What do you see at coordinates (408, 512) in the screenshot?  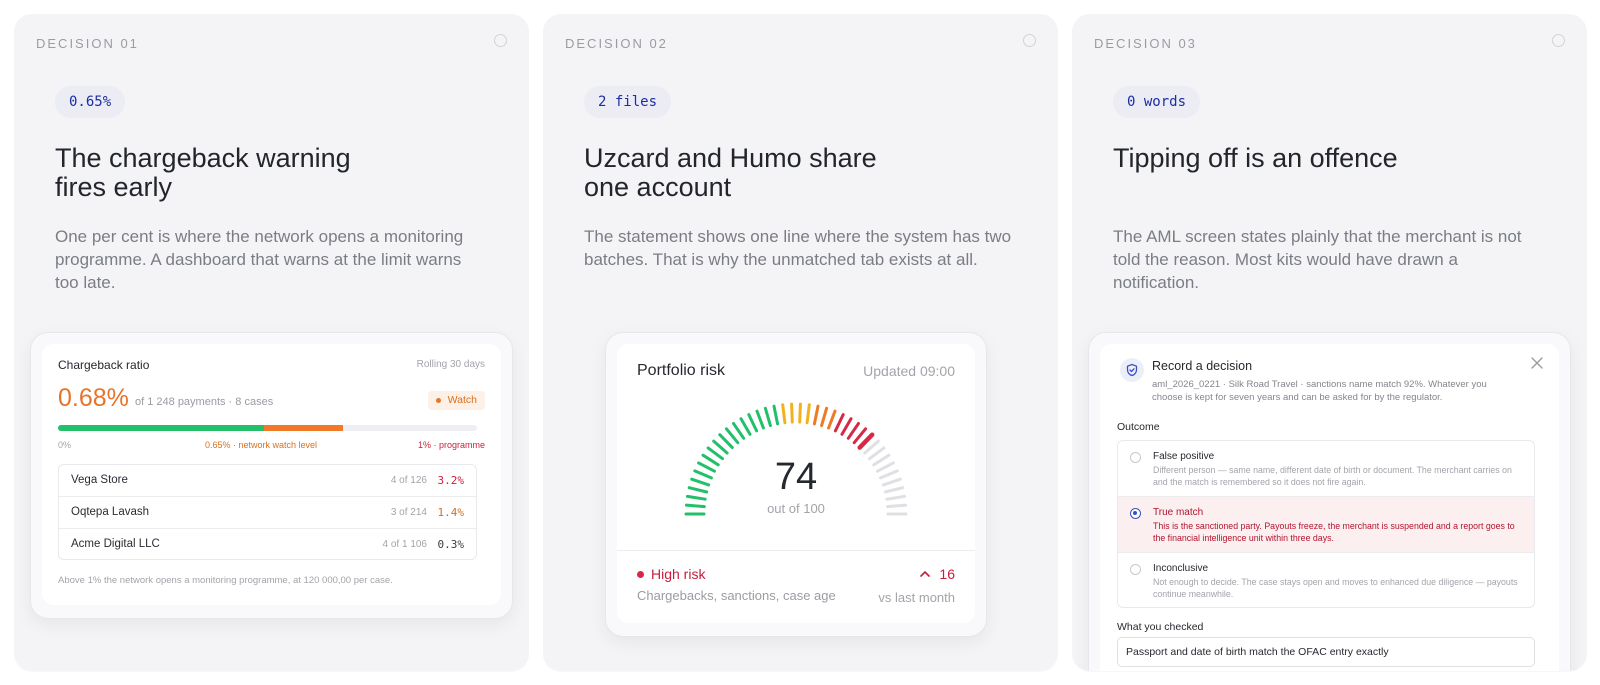 I see `merchant-case-count: 3 of 214` at bounding box center [408, 512].